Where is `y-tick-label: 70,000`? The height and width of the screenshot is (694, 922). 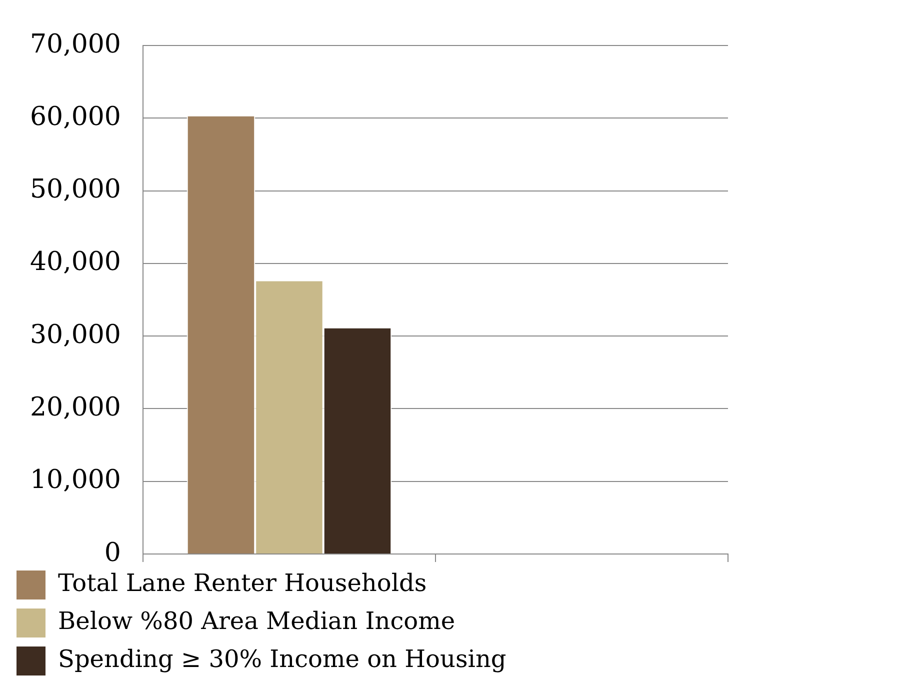 y-tick-label: 70,000 is located at coordinates (75, 44).